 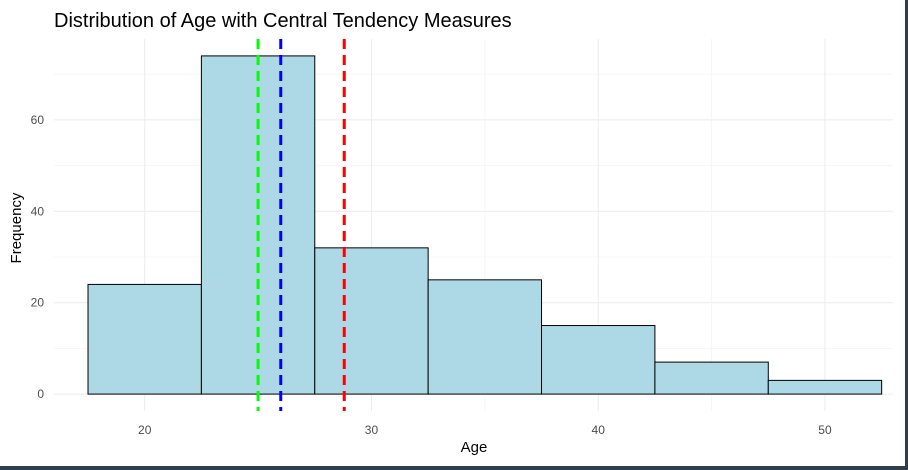 I want to click on central-tendency-lines, so click(x=301, y=225).